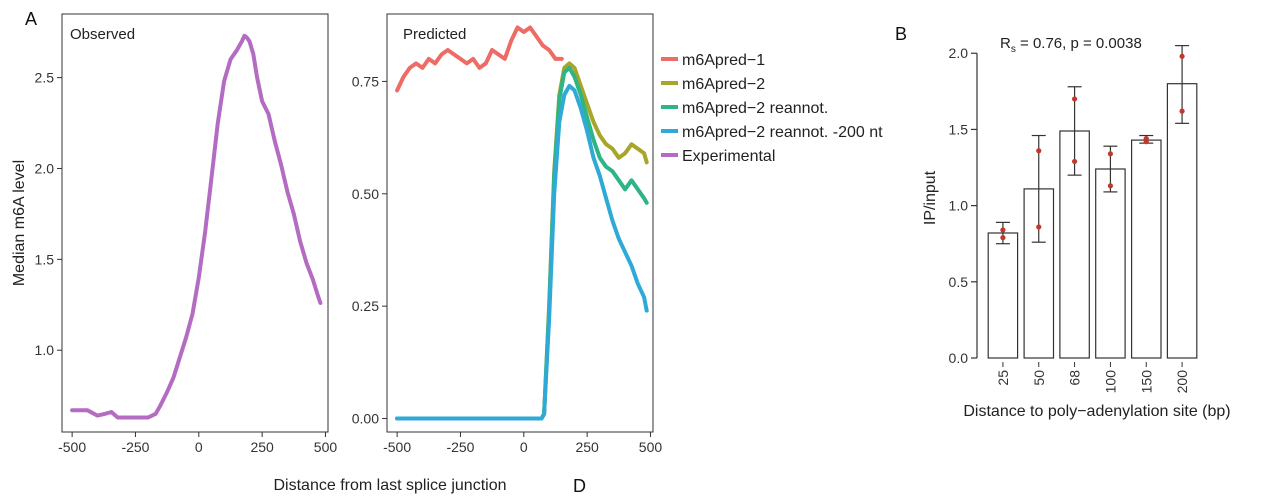 This screenshot has width=1270, height=499. Describe the element at coordinates (723, 84) in the screenshot. I see `legend-label-1: m6Apred−2` at that location.